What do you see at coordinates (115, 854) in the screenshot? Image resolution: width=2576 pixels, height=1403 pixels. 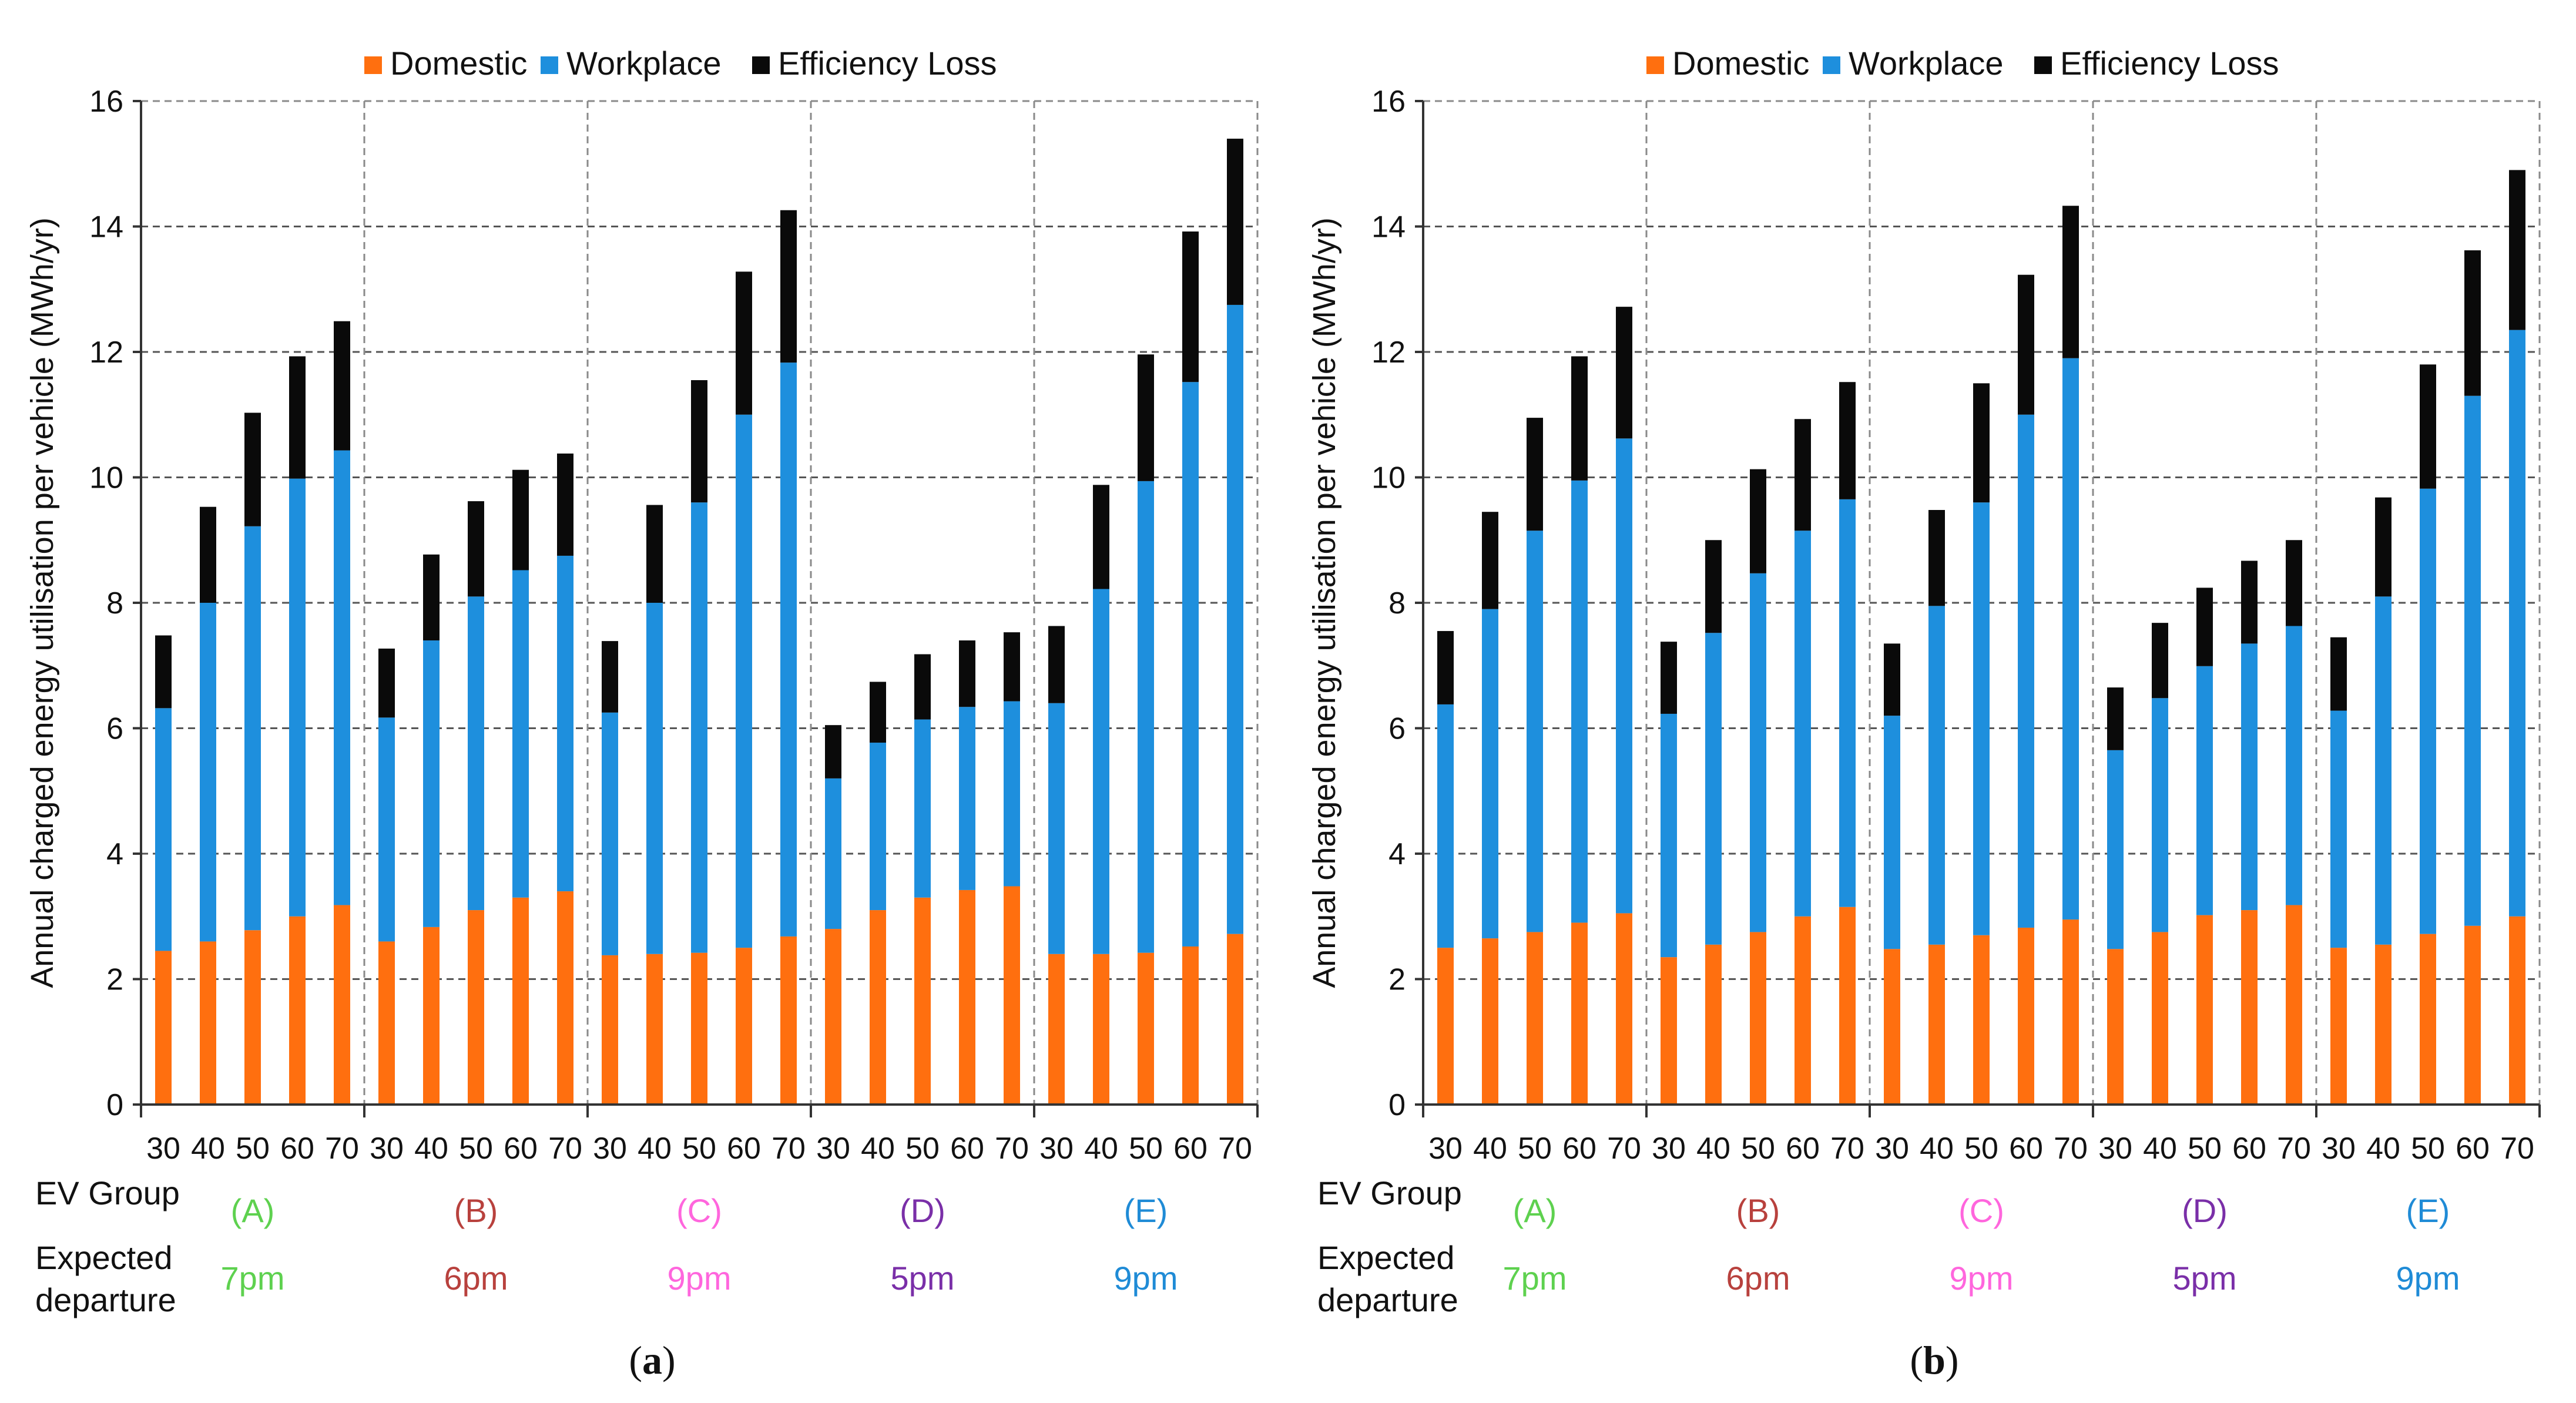 I see `y-tick-label: 4` at bounding box center [115, 854].